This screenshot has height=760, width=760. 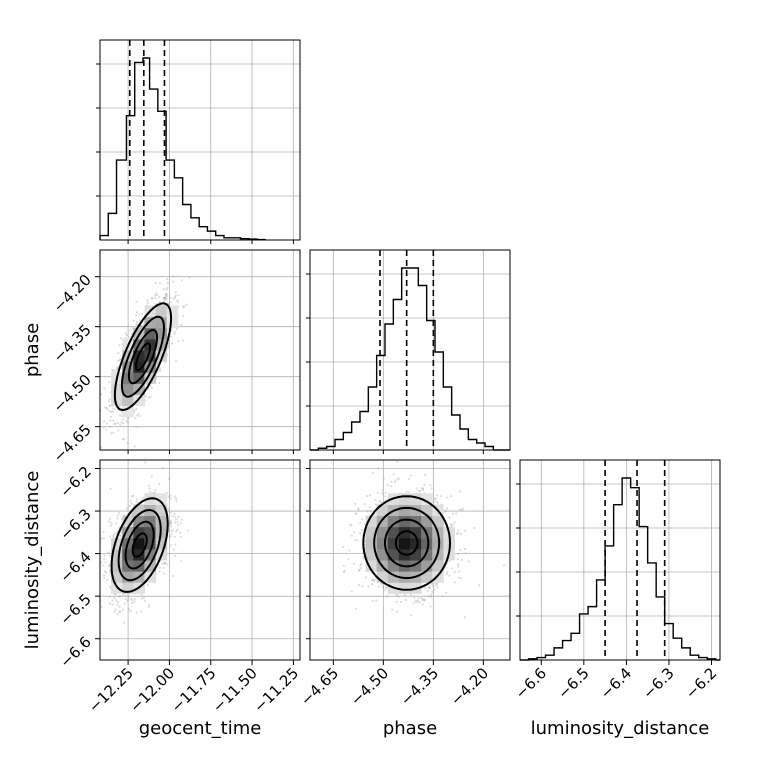 What do you see at coordinates (200, 140) in the screenshot?
I see `grid-lines` at bounding box center [200, 140].